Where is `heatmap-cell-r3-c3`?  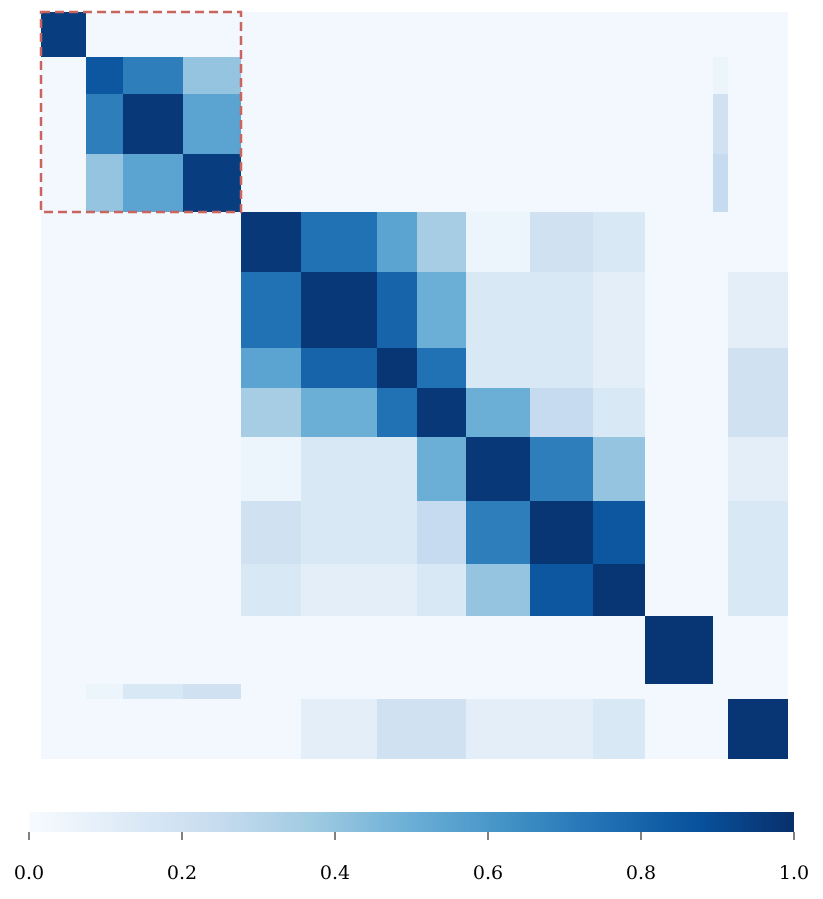 heatmap-cell-r3-c3 is located at coordinates (212, 183).